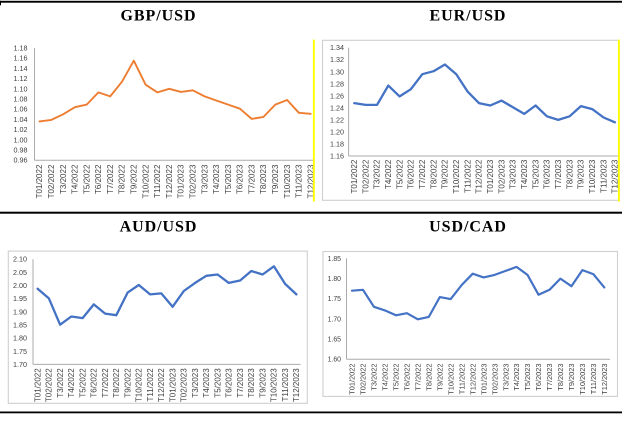  I want to click on svg-text: 2.05, so click(20, 272).